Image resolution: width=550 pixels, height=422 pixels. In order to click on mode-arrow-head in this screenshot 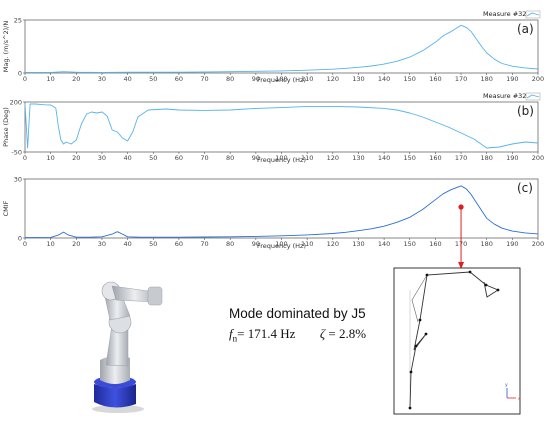, I will do `click(461, 265)`.